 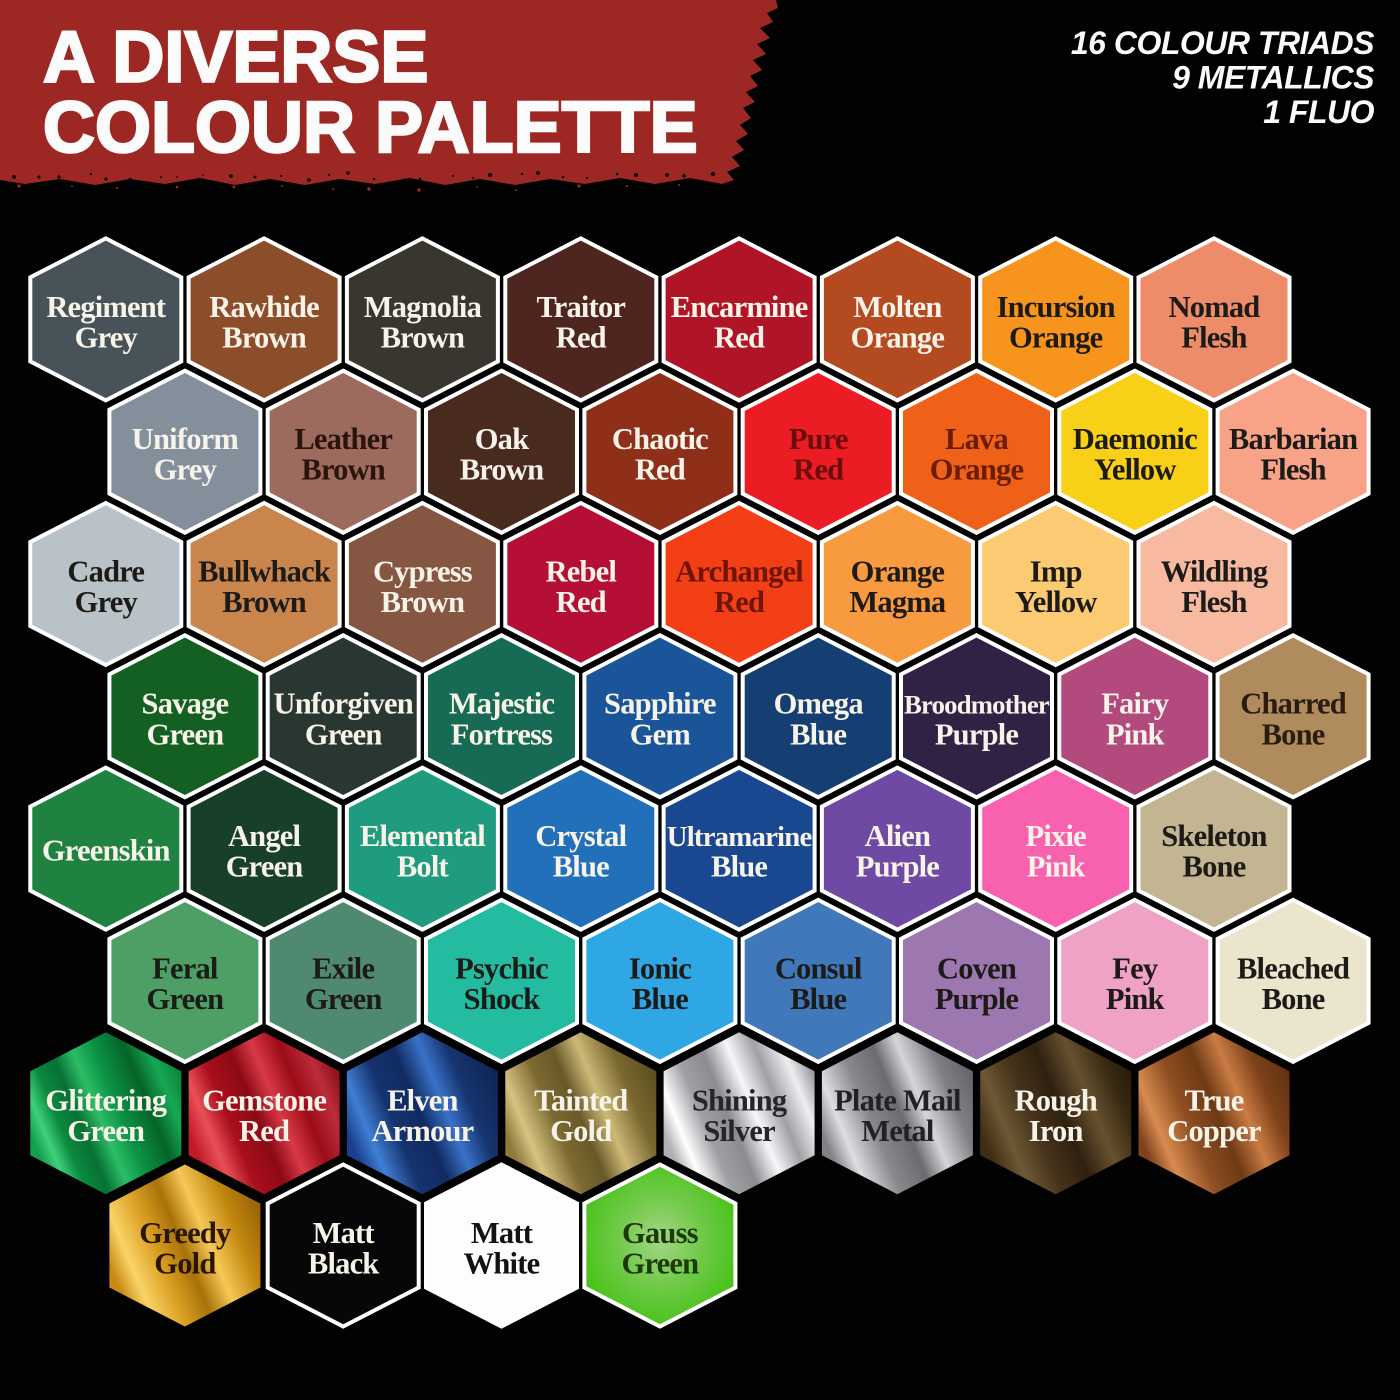 What do you see at coordinates (106, 307) in the screenshot?
I see `svg-text: Regiment` at bounding box center [106, 307].